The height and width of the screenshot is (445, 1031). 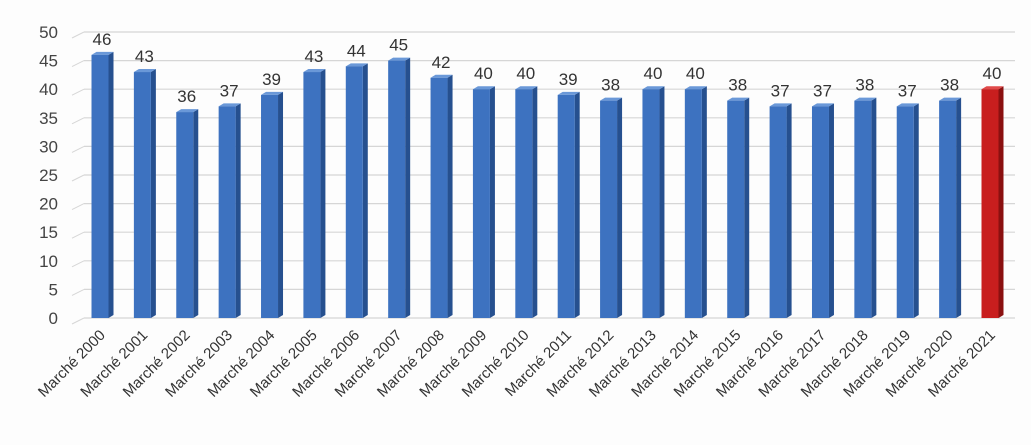 I want to click on data-label: 36, so click(x=186, y=96).